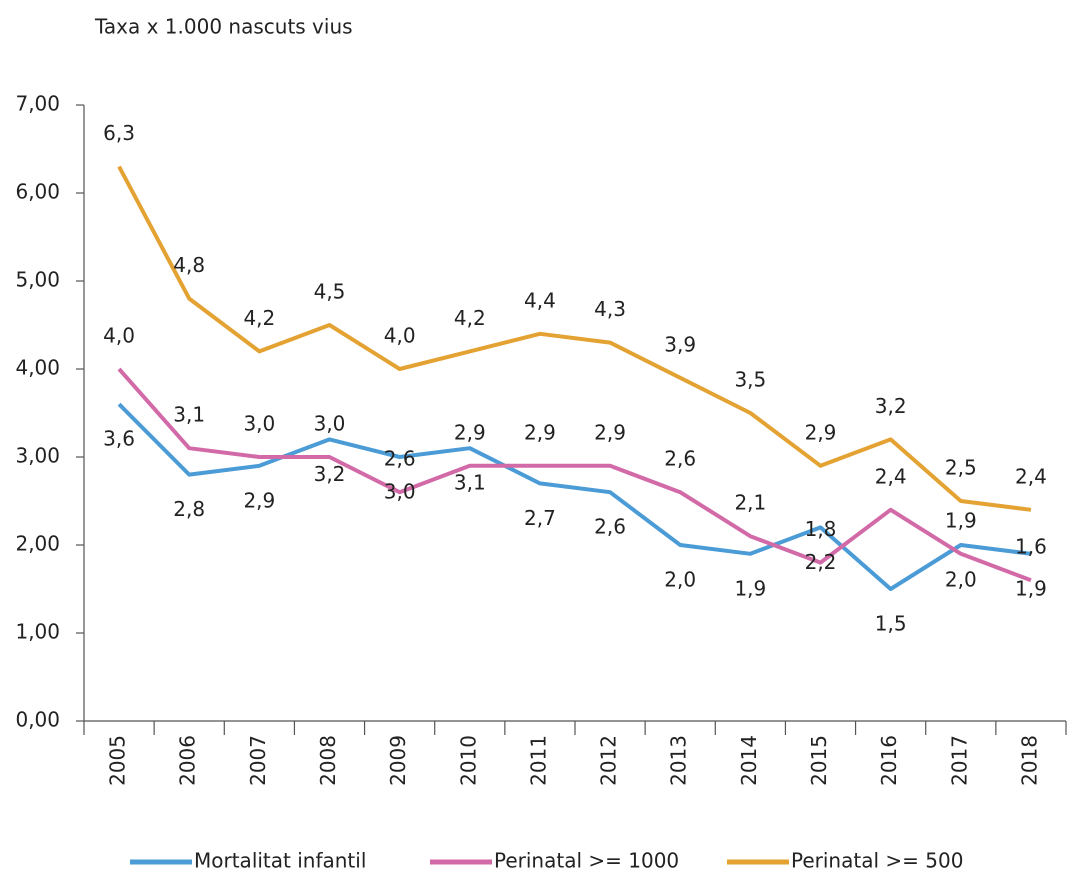 This screenshot has width=1070, height=874. What do you see at coordinates (891, 624) in the screenshot?
I see `data-label: 1,5` at bounding box center [891, 624].